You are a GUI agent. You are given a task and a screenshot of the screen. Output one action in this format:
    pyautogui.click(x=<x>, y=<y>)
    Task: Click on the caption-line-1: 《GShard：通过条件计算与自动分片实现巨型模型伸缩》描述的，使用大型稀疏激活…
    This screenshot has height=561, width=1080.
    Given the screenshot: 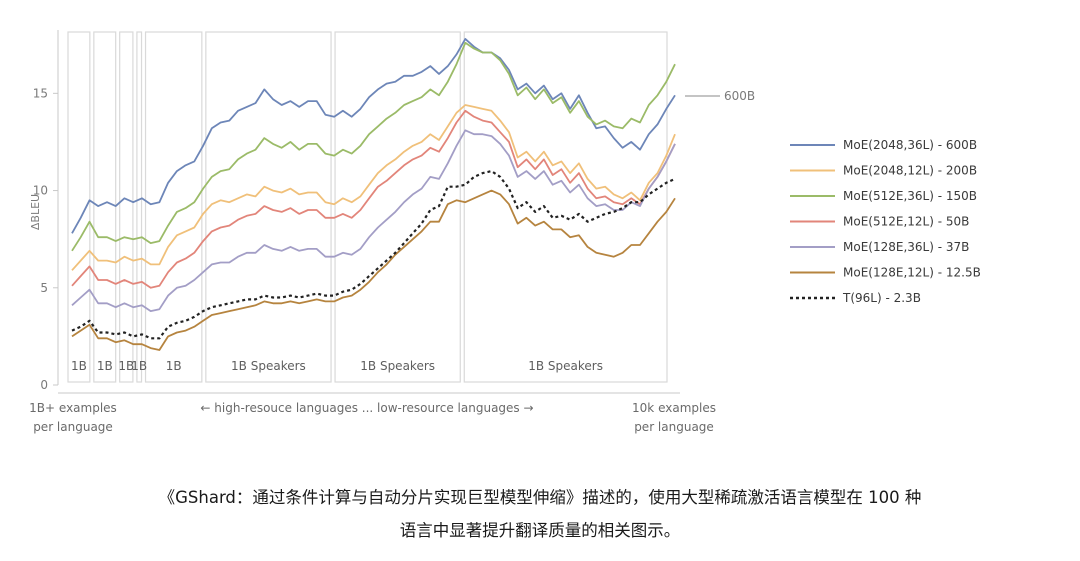 What is the action you would take?
    pyautogui.click(x=540, y=497)
    